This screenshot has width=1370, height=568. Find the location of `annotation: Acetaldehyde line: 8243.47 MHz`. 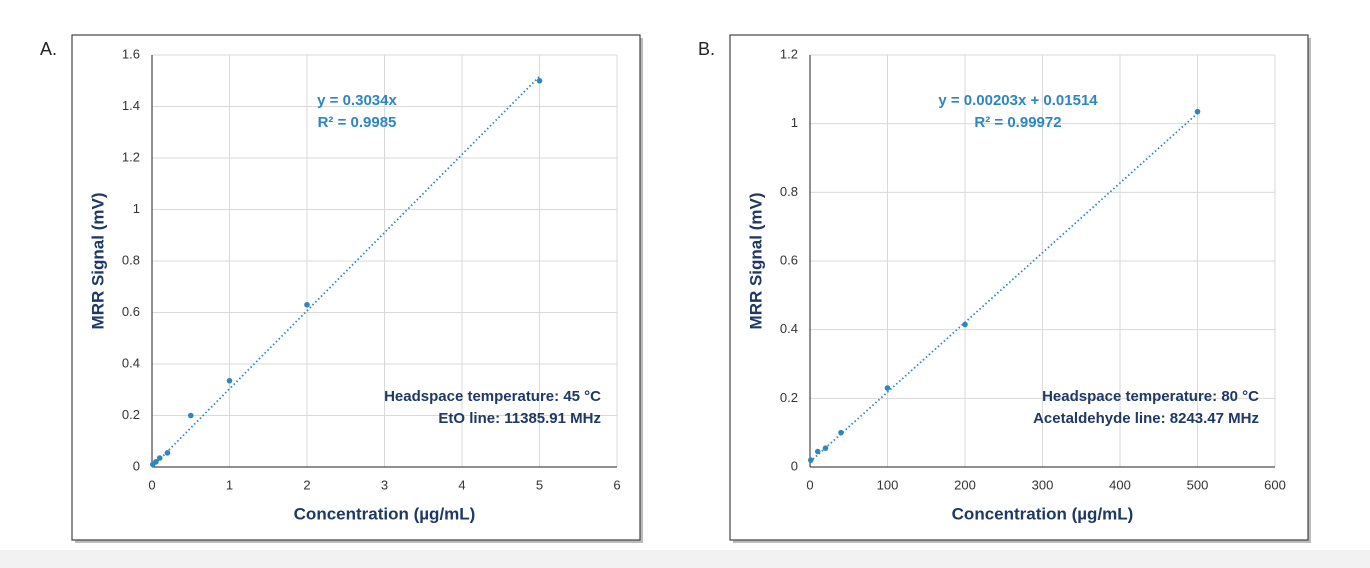

annotation: Acetaldehyde line: 8243.47 MHz is located at coordinates (1146, 418).